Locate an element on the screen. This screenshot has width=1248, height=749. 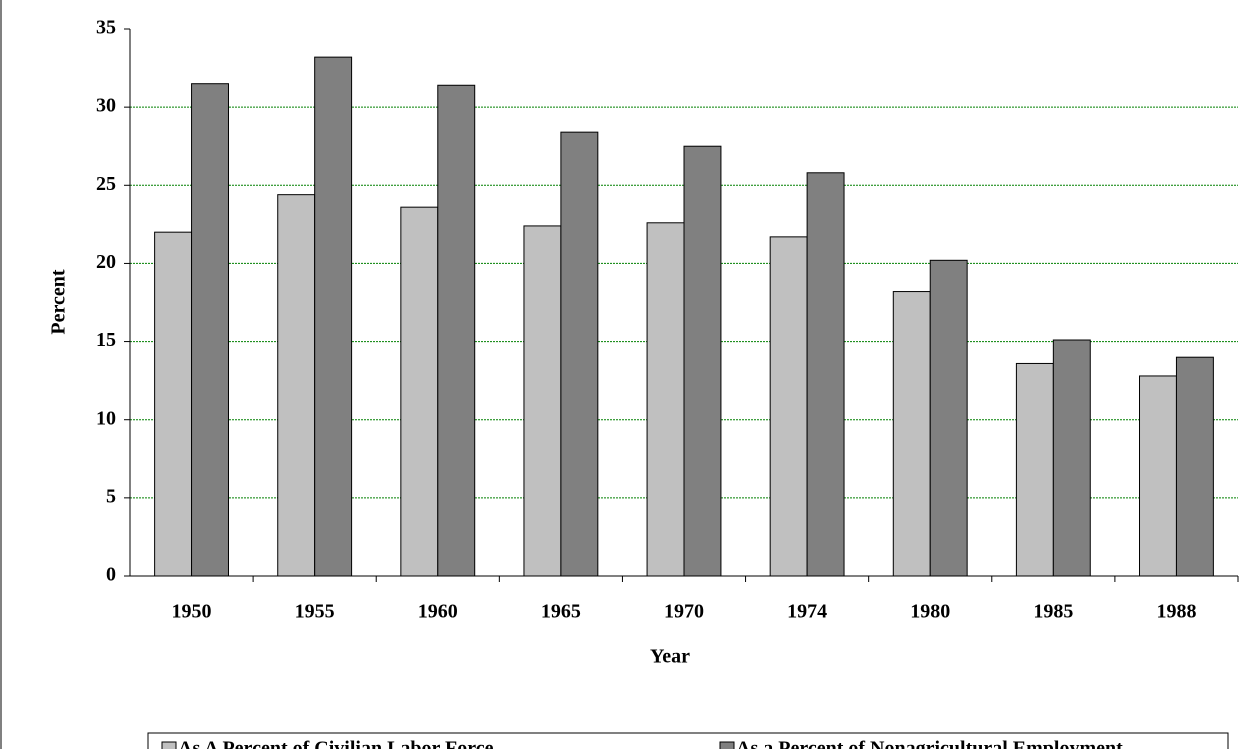
x-tick-label: 1970 is located at coordinates (684, 612).